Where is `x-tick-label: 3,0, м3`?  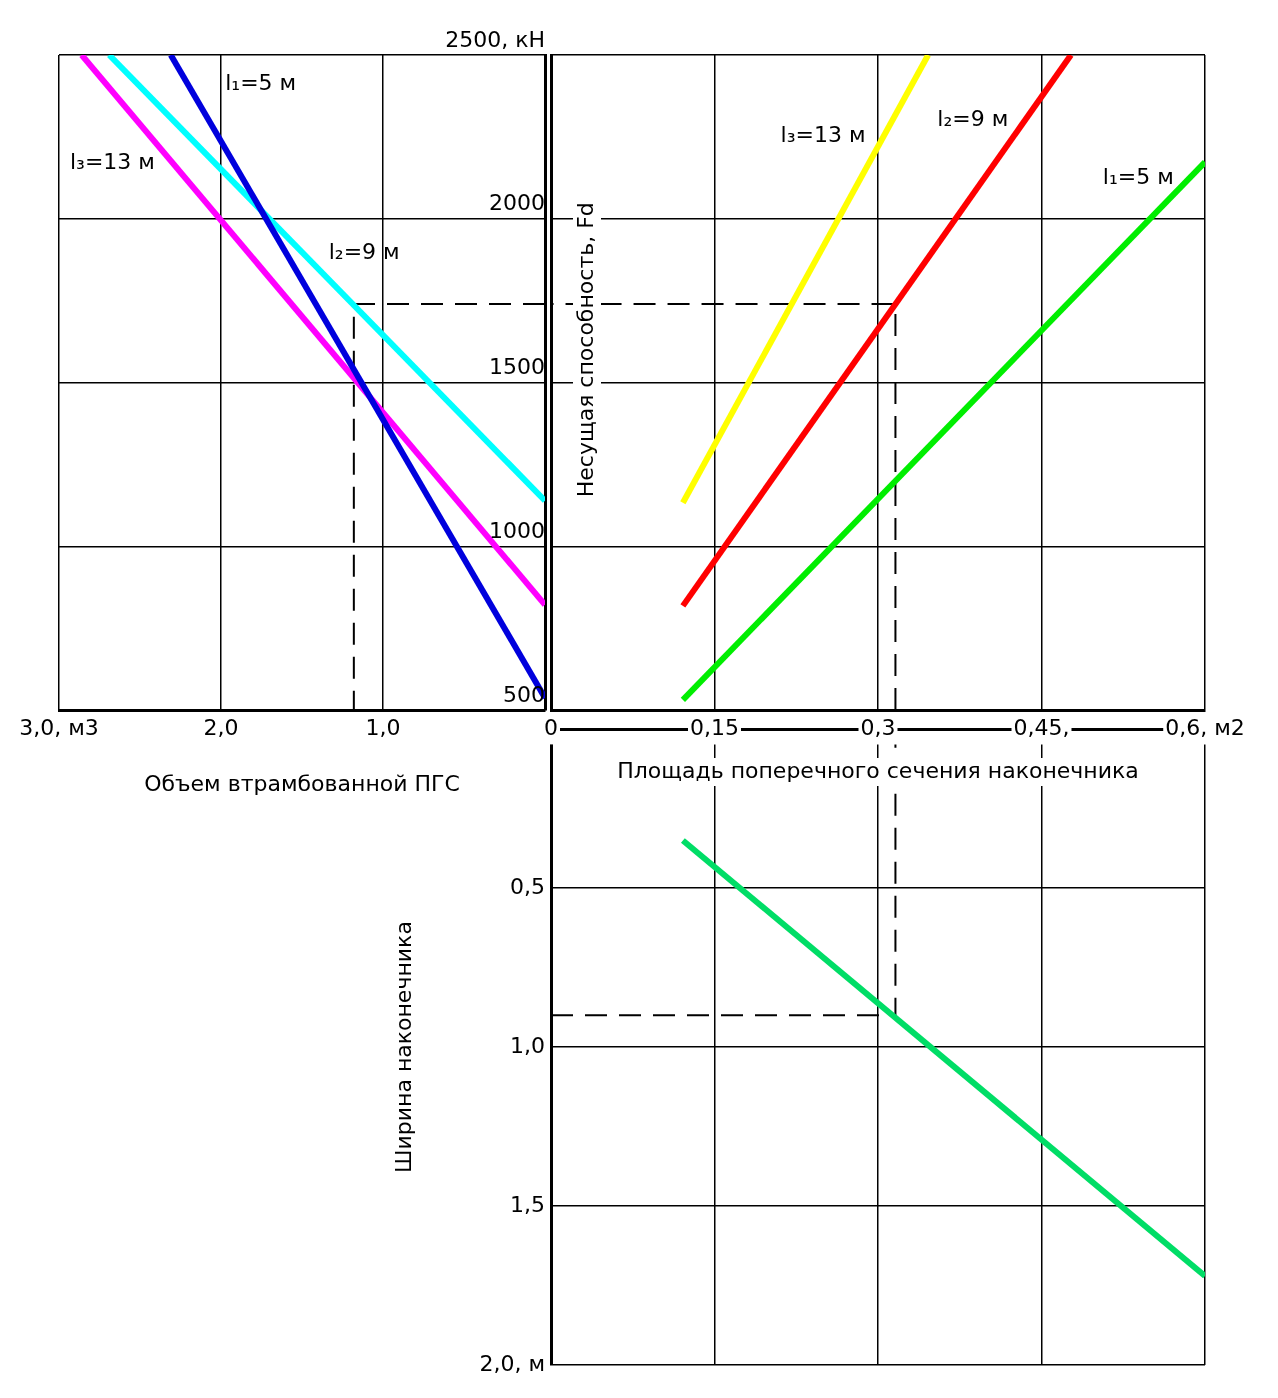
x-tick-label: 3,0, м3 is located at coordinates (59, 727).